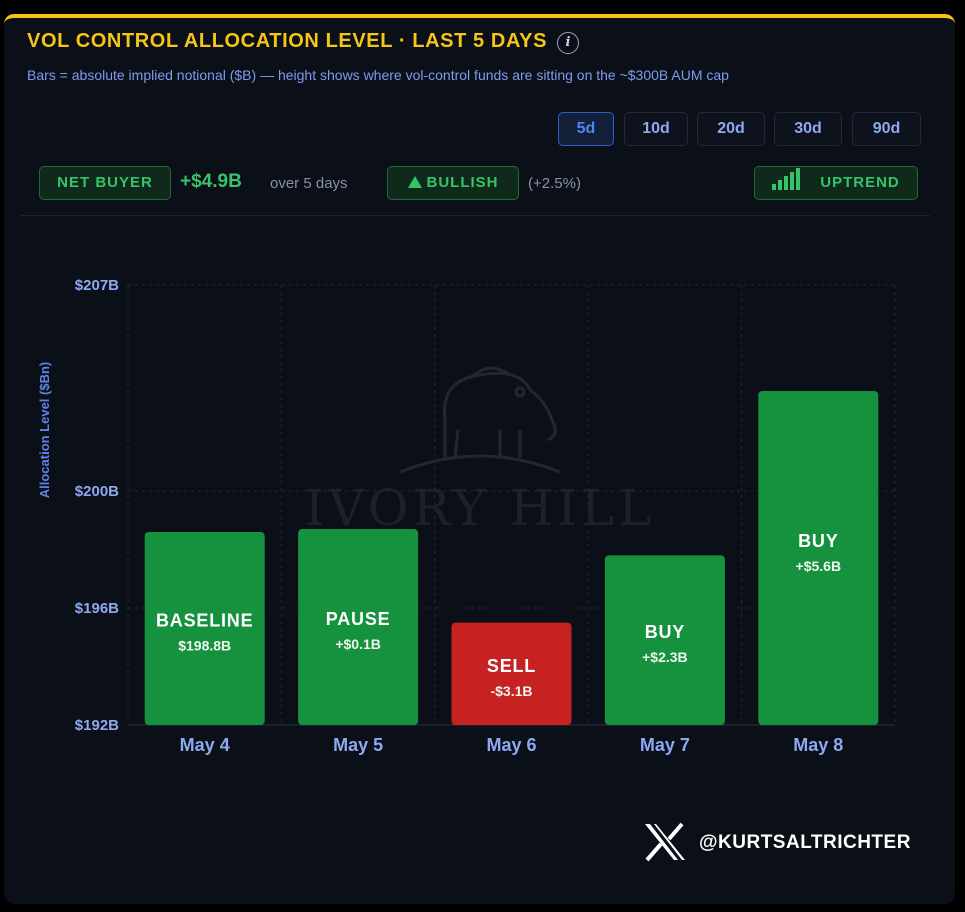 The width and height of the screenshot is (965, 912). I want to click on x-tick-label: May 6, so click(511, 745).